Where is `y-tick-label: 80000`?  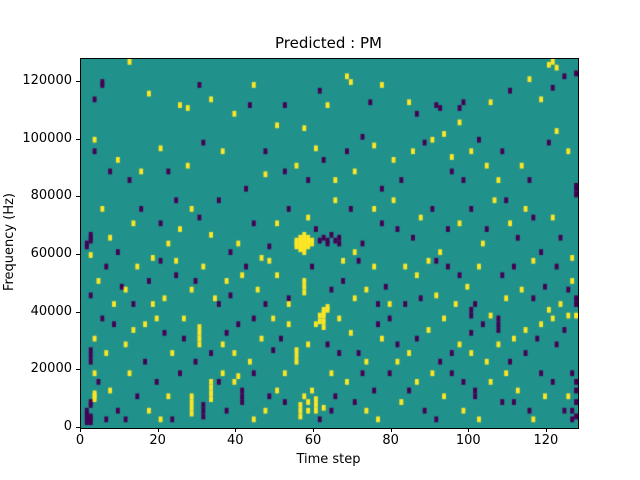 y-tick-label: 80000 is located at coordinates (51, 196).